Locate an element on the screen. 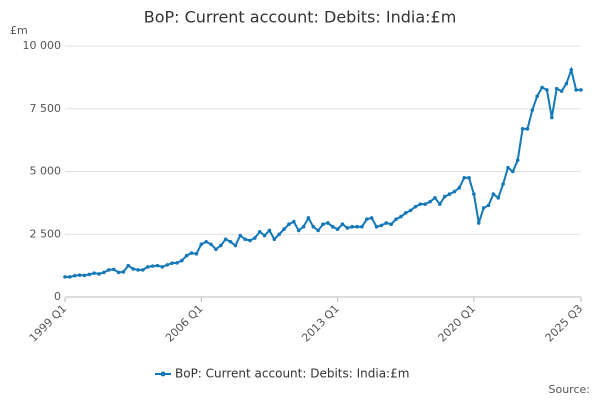  legend-label: BoP: Current account: Debits: India:£m is located at coordinates (292, 374).